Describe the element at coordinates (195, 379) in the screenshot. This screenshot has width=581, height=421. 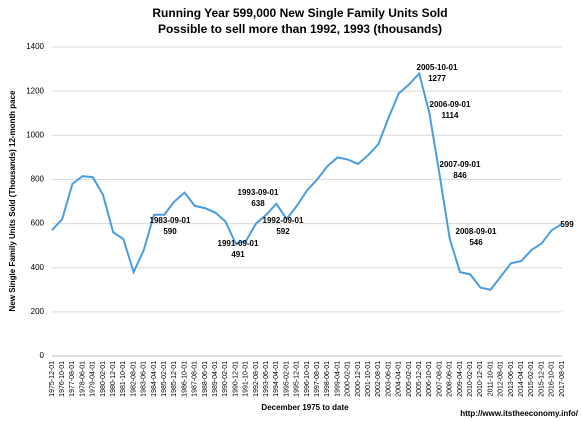
I see `x-tick-label: 1987-08-01` at that location.